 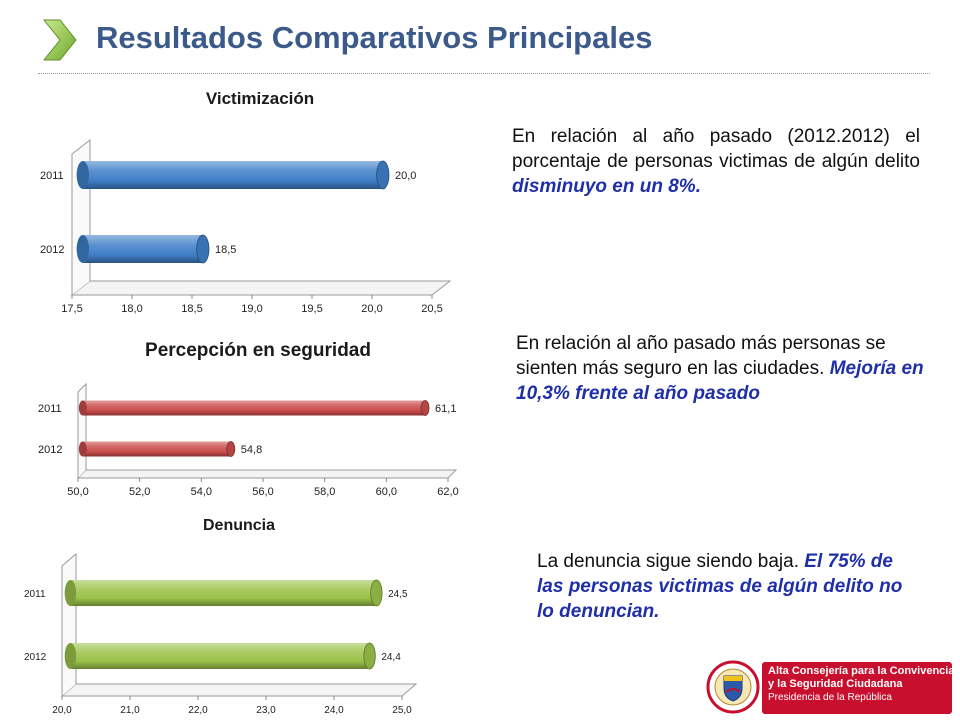 I want to click on panel-highlight: disminuyo en un 8%., so click(x=606, y=186).